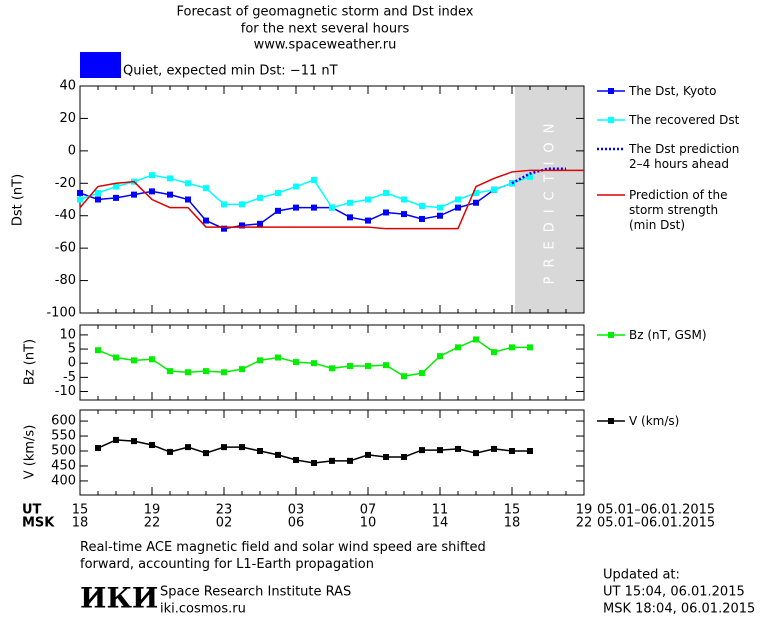 Image resolution: width=760 pixels, height=620 pixels. What do you see at coordinates (63, 436) in the screenshot?
I see `y-tick-label: 550` at bounding box center [63, 436].